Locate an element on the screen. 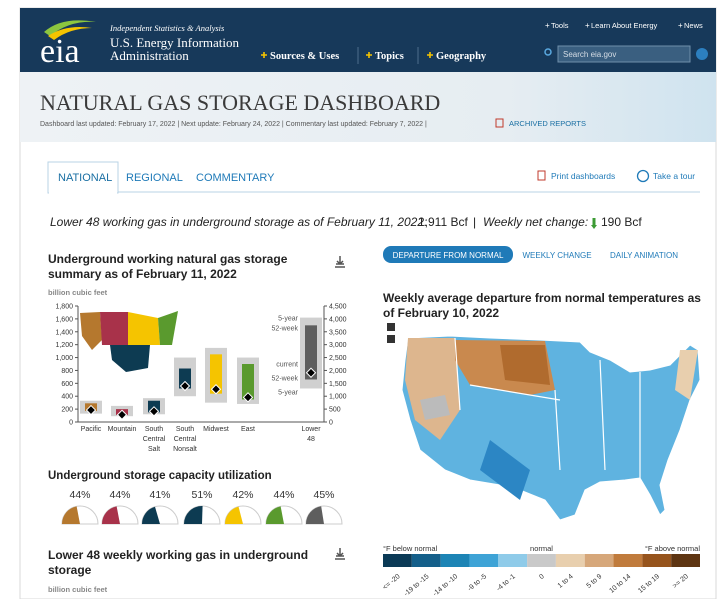 The image size is (728, 599). x-tick-label: Mountain is located at coordinates (122, 429).